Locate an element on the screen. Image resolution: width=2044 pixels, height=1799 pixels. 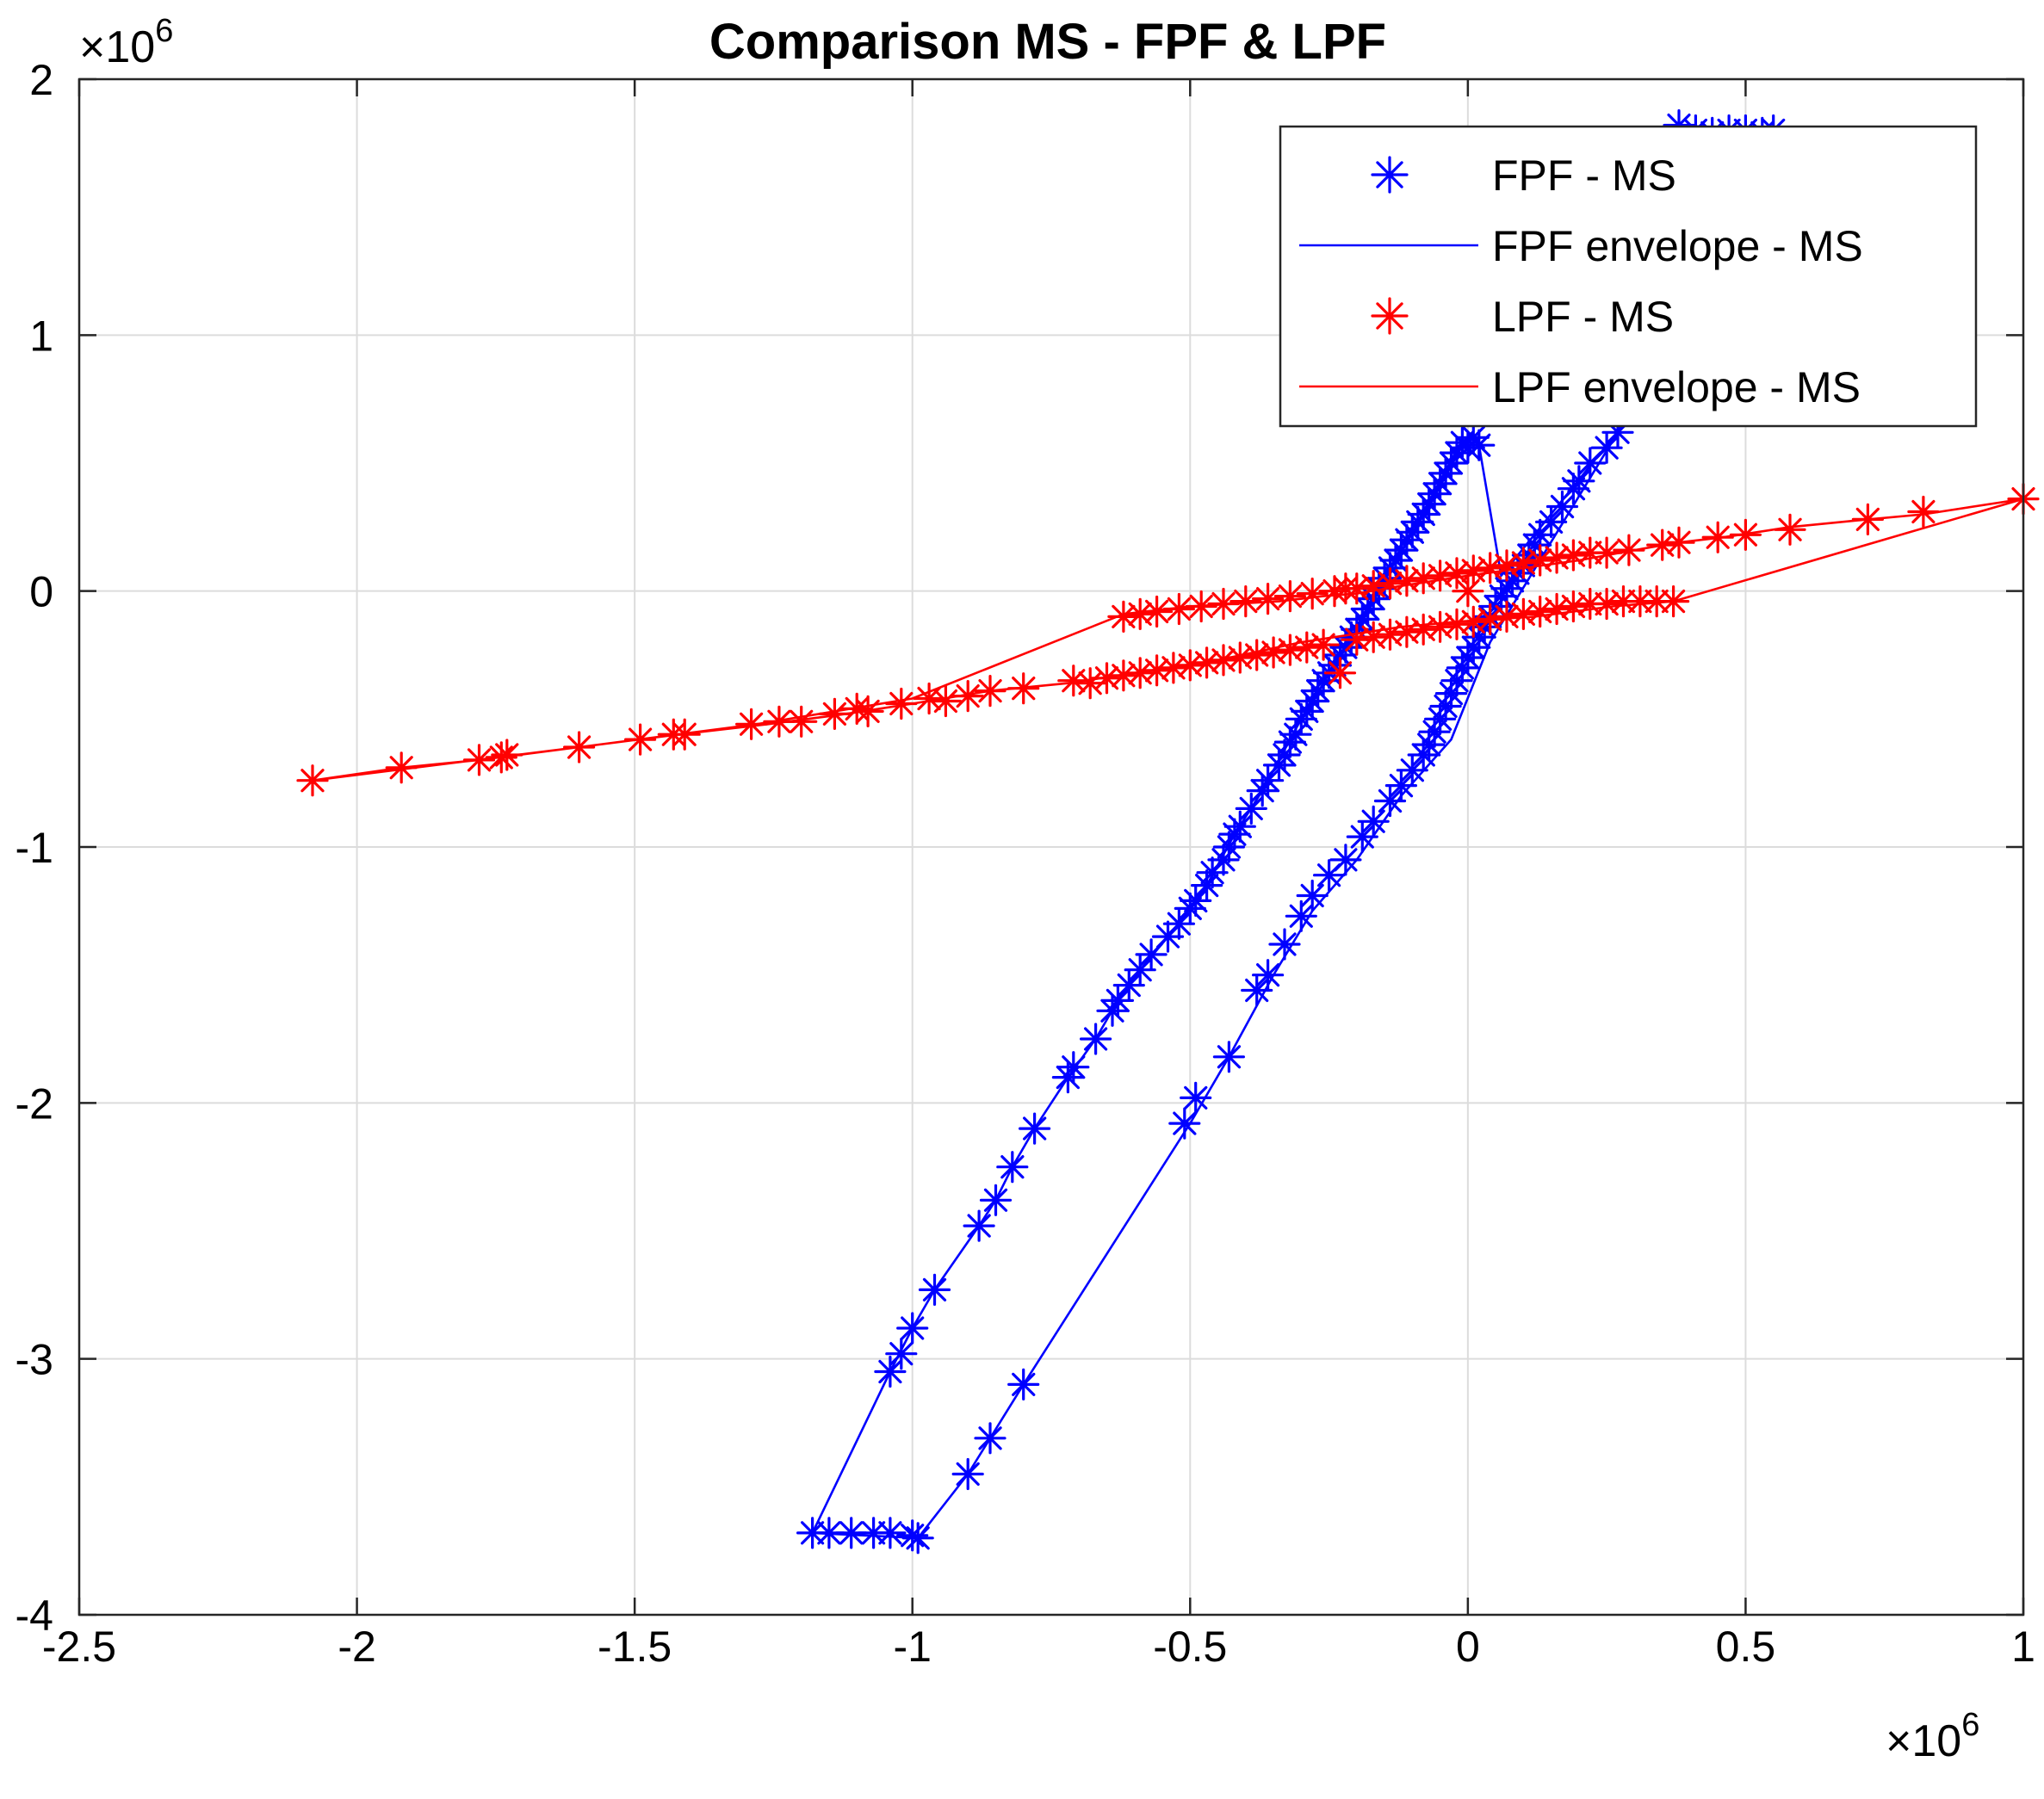
x-tick-label: 1 is located at coordinates (2023, 1647).